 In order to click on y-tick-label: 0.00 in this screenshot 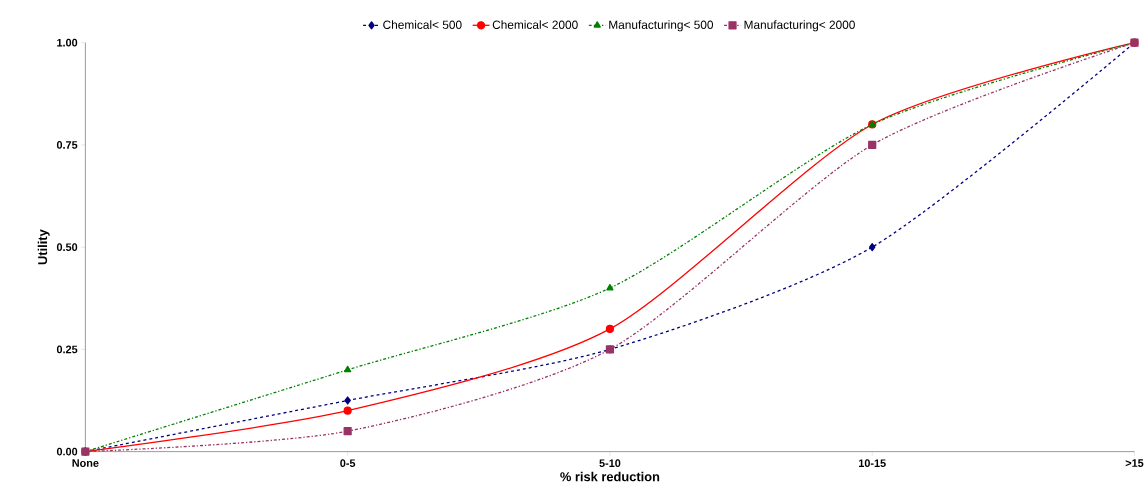, I will do `click(67, 451)`.